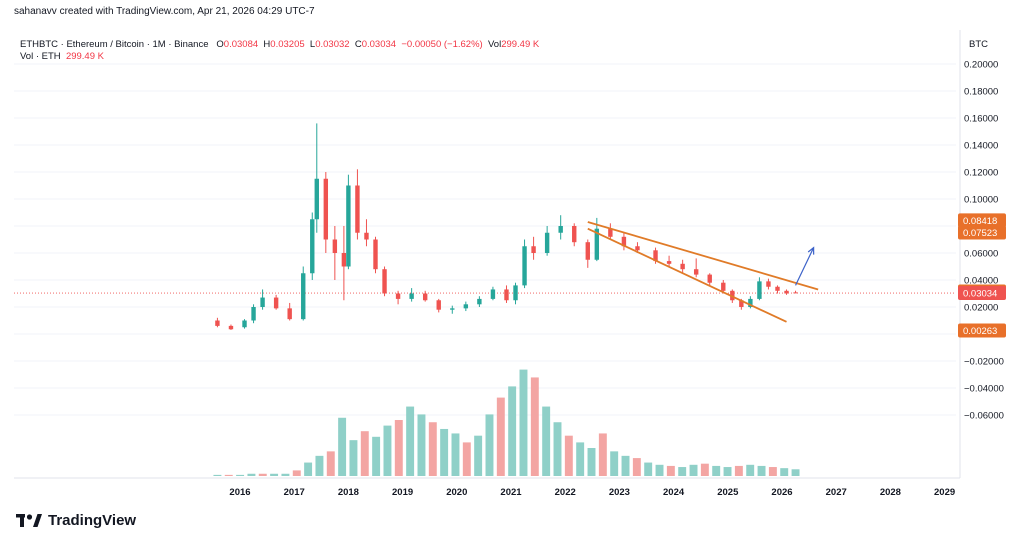 The height and width of the screenshot is (547, 1024). What do you see at coordinates (84, 56) in the screenshot?
I see `vol-eth-value: 299.49 K` at bounding box center [84, 56].